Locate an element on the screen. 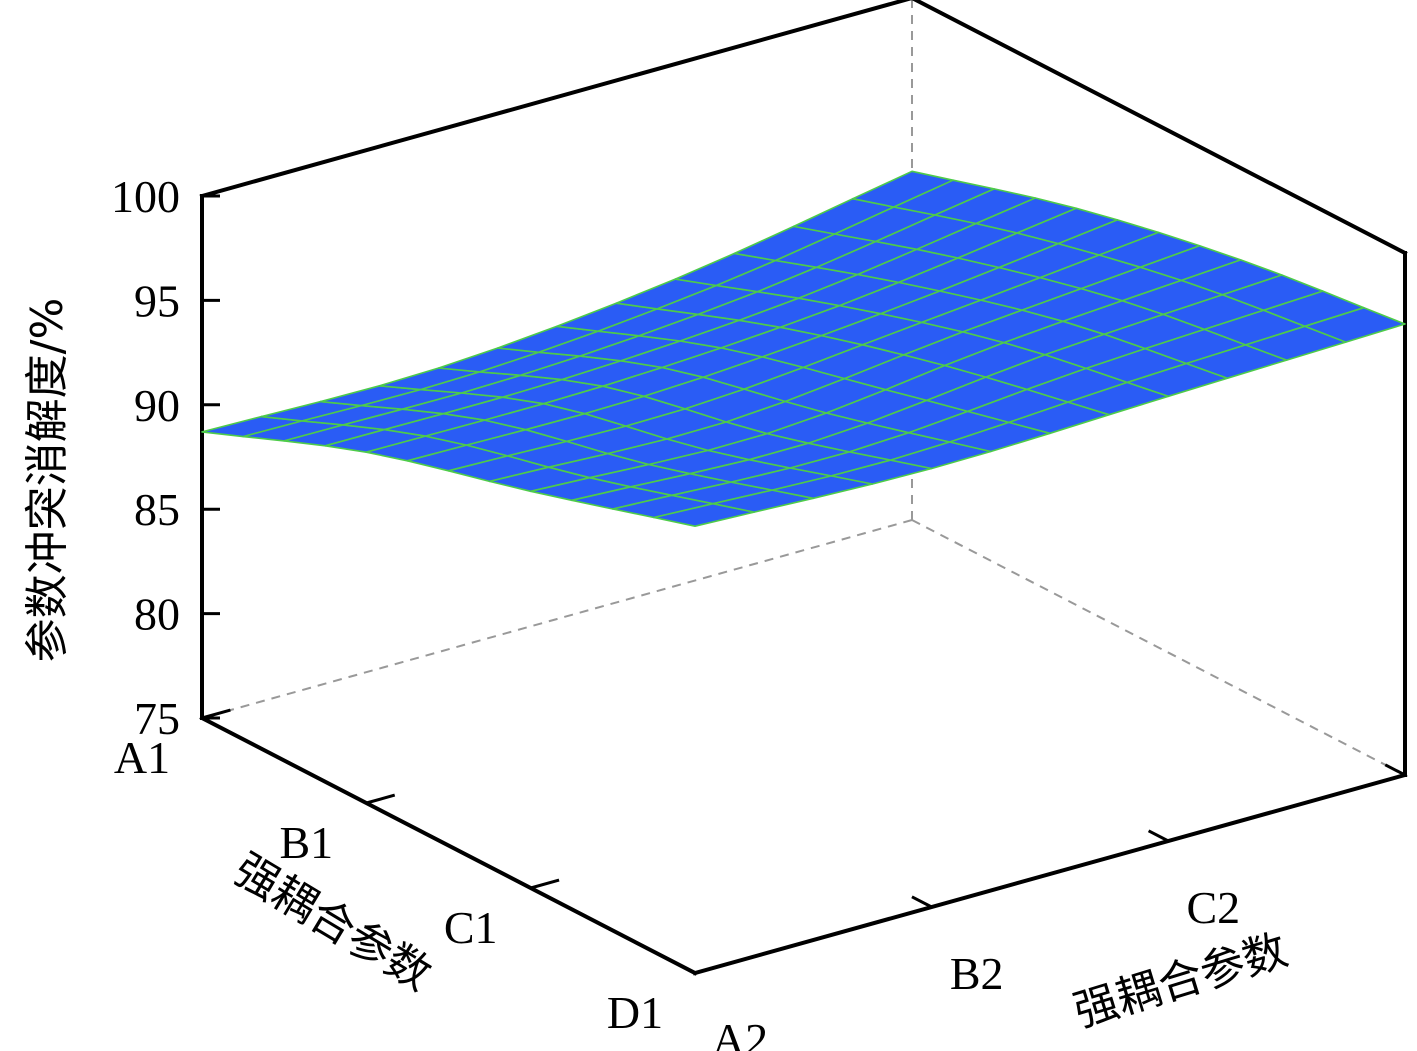  z-tick-label: 95 is located at coordinates (157, 300).